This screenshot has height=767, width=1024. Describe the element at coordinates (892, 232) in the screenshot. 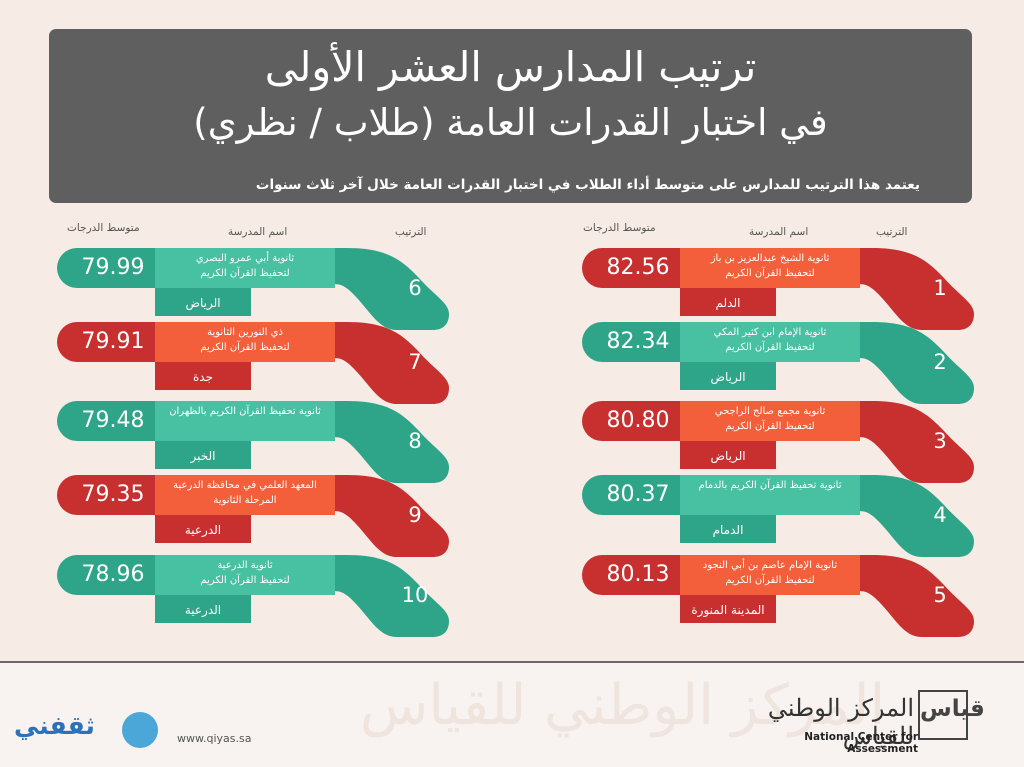

I see `col-header-rank-right: الترتيب` at that location.